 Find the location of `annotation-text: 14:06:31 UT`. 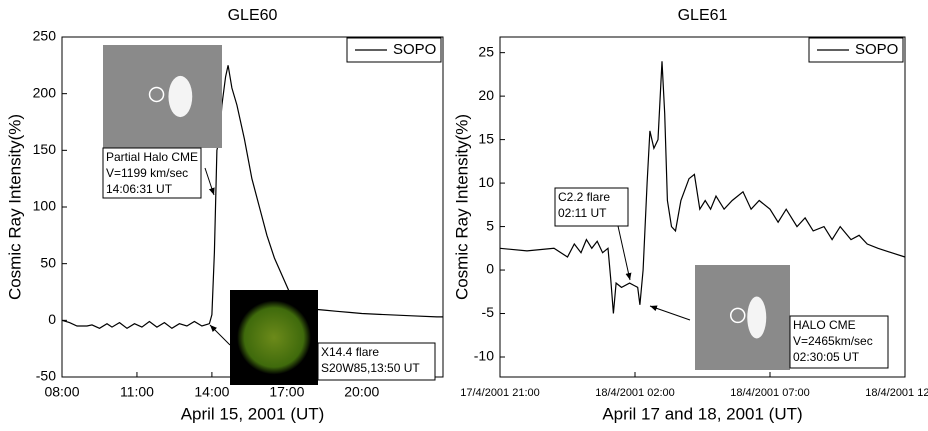

annotation-text: 14:06:31 UT is located at coordinates (139, 189).